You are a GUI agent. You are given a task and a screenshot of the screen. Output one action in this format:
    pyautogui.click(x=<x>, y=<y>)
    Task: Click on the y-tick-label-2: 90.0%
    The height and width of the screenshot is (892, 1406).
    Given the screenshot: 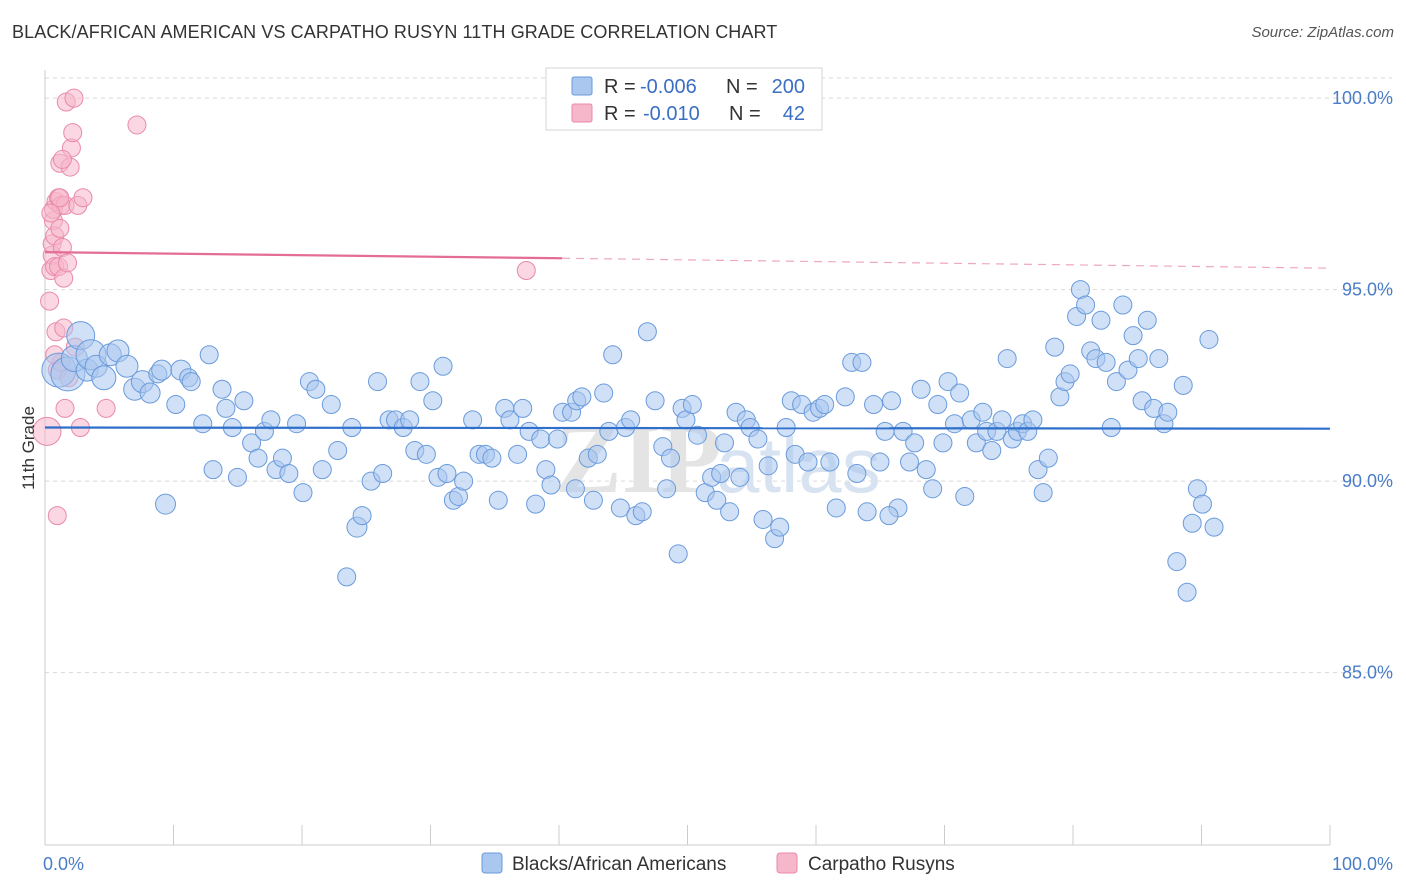 What is the action you would take?
    pyautogui.click(x=1367, y=481)
    